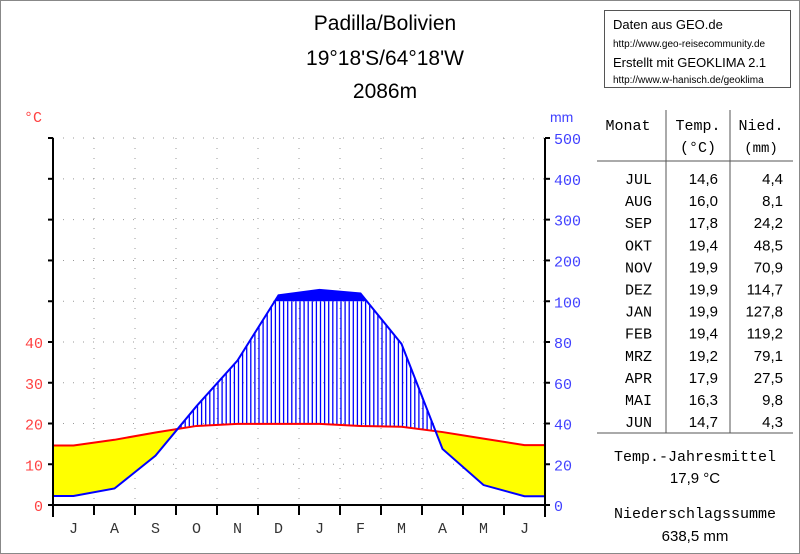 This screenshot has height=554, width=800. Describe the element at coordinates (638, 335) in the screenshot. I see `row-month: FEB` at that location.